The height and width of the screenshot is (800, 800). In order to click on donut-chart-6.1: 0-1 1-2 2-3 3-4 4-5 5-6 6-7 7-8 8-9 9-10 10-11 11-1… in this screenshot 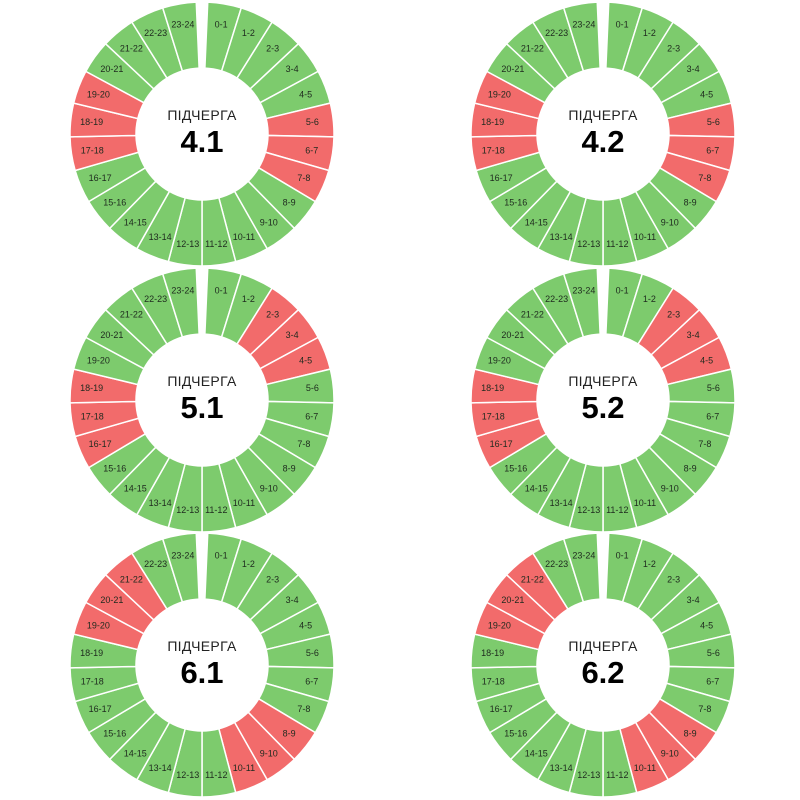, I will do `click(202, 665)`.